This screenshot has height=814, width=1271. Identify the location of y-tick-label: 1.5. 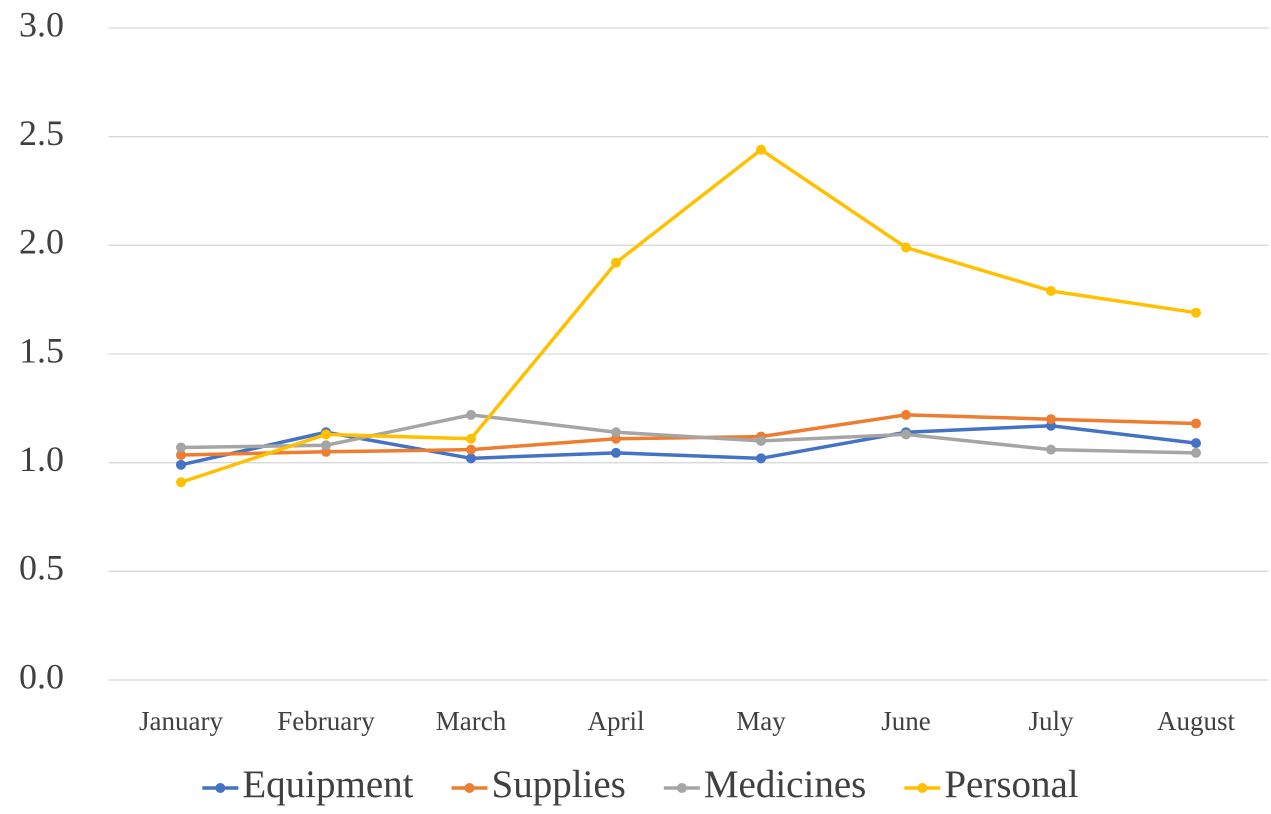
(41, 350).